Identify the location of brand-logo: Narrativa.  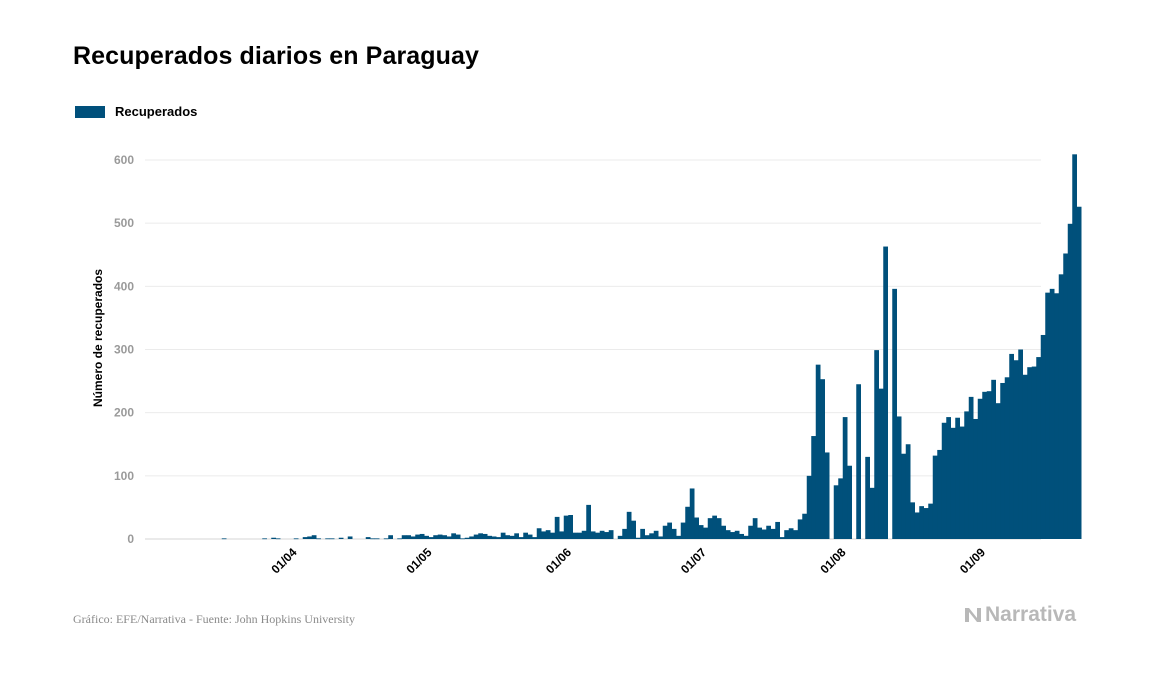
(1019, 615).